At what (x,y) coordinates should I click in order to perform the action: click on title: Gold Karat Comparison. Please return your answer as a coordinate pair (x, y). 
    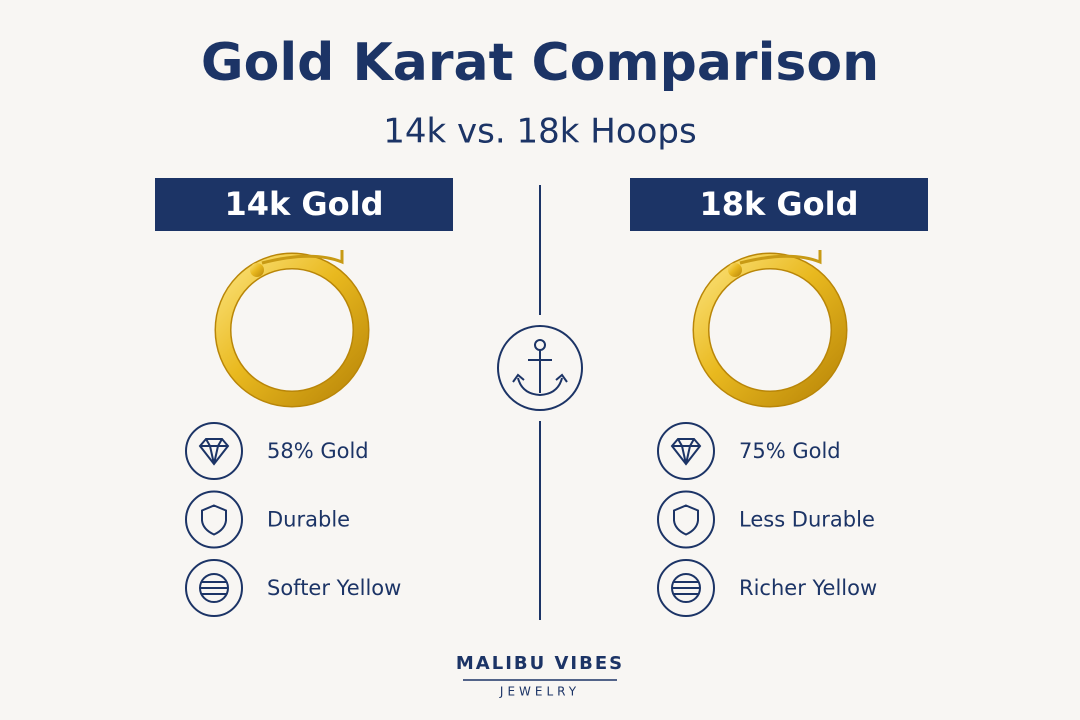
    Looking at the image, I should click on (540, 63).